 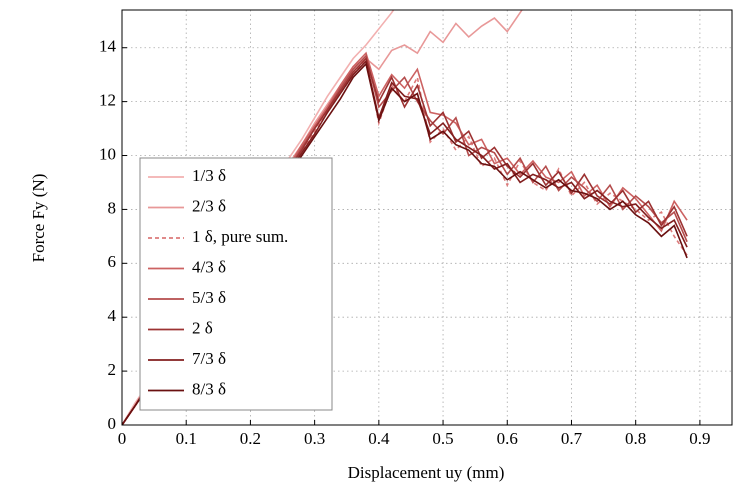 I want to click on x-tick-label: 0.9, so click(x=699, y=438).